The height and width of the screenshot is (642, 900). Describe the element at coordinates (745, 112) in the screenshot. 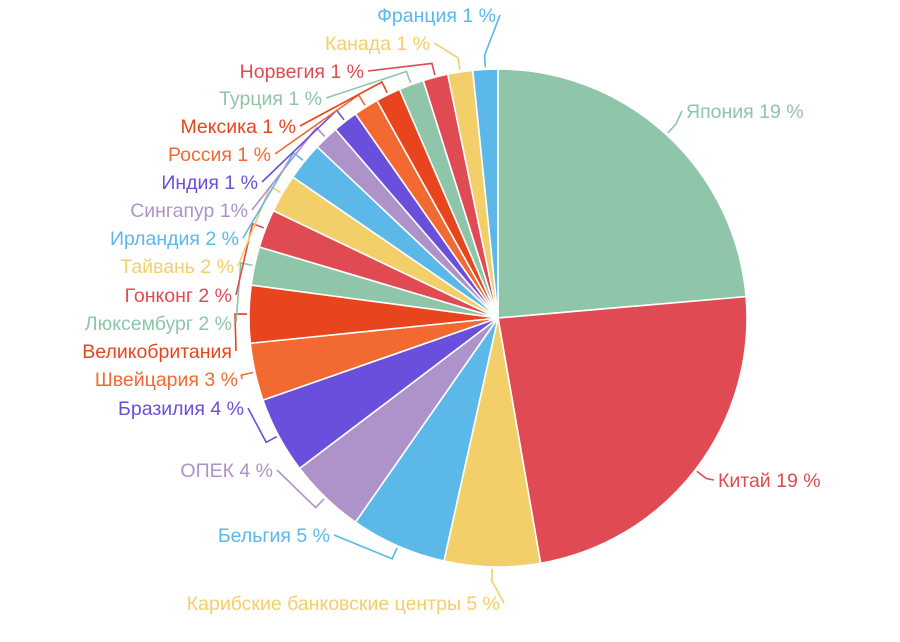

I see `slice-label-япония-19: Япония 19 %` at that location.